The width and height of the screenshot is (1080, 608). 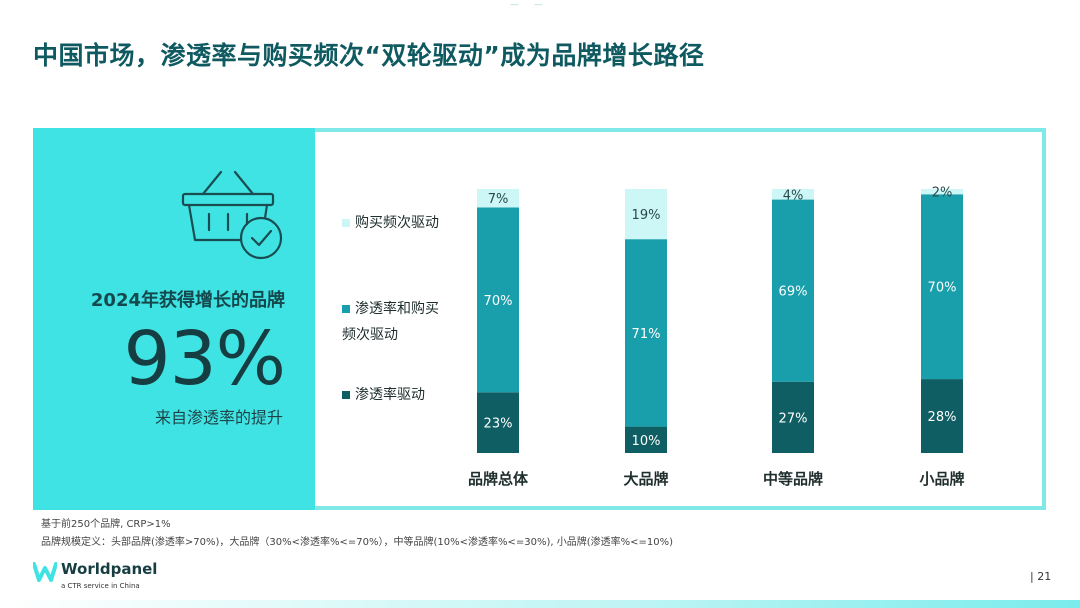 What do you see at coordinates (187, 300) in the screenshot?
I see `growth-brands-label: 2024年获得增长的品牌` at bounding box center [187, 300].